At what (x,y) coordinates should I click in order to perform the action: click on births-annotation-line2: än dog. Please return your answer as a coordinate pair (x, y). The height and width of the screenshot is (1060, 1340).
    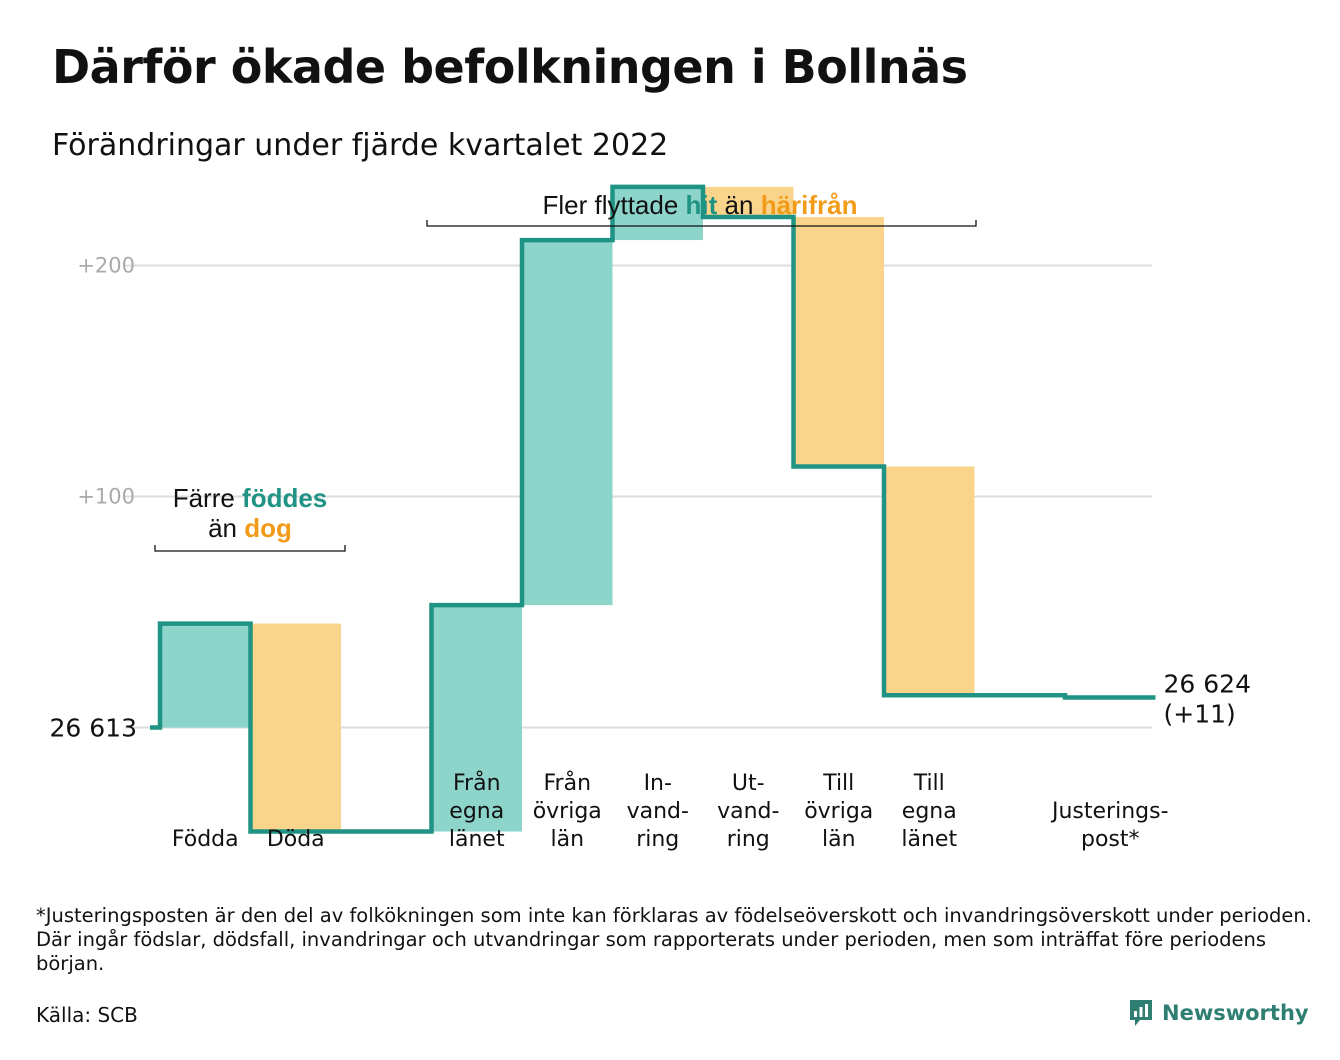
    Looking at the image, I should click on (250, 528).